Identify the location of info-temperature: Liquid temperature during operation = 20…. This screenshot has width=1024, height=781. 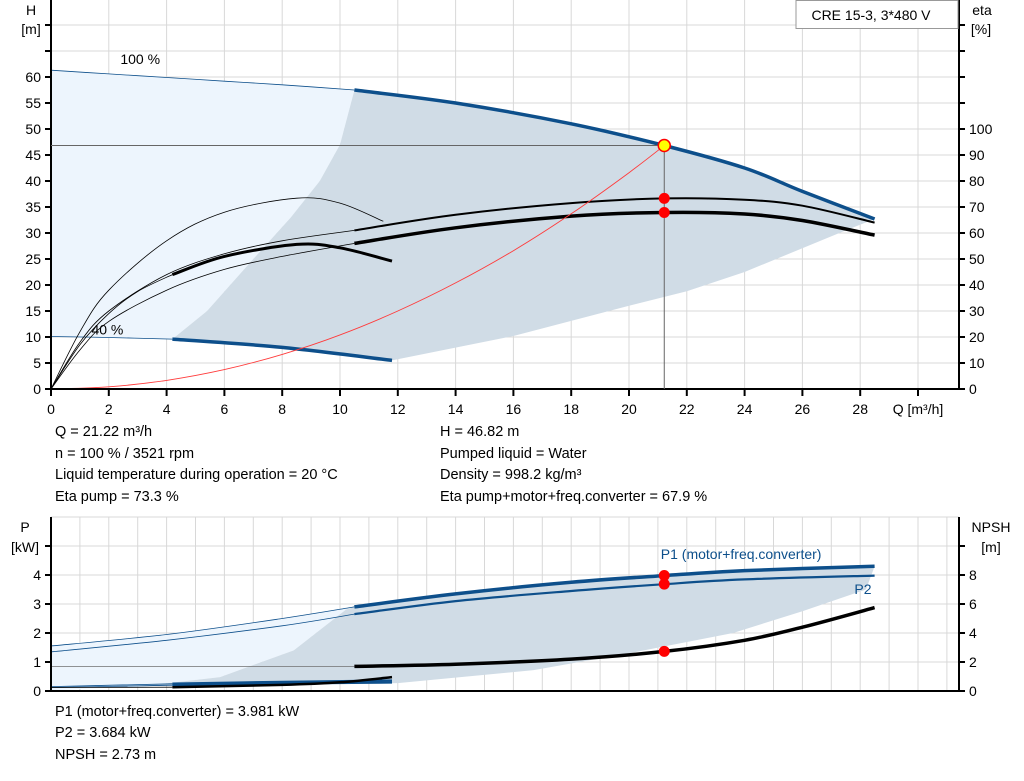
(196, 475).